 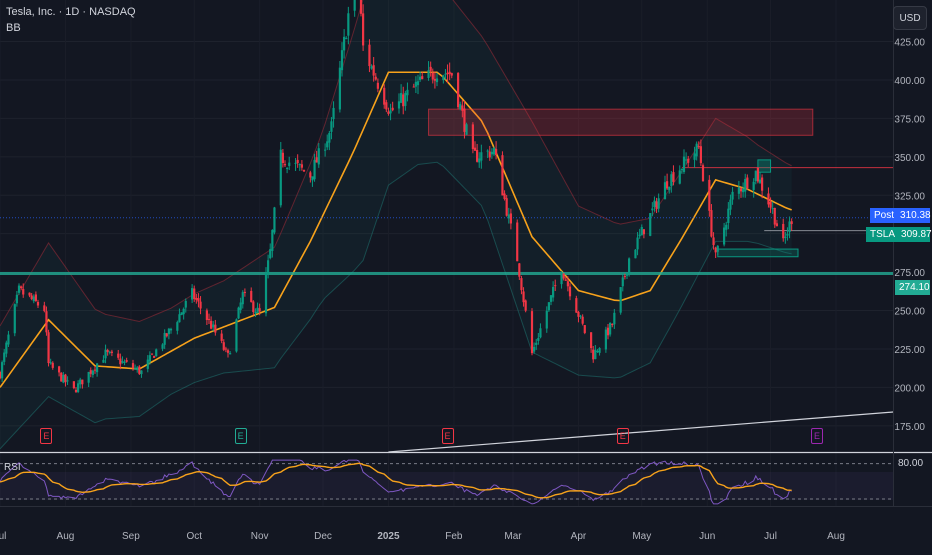 I want to click on bb-indicator-label: BB, so click(x=13, y=28).